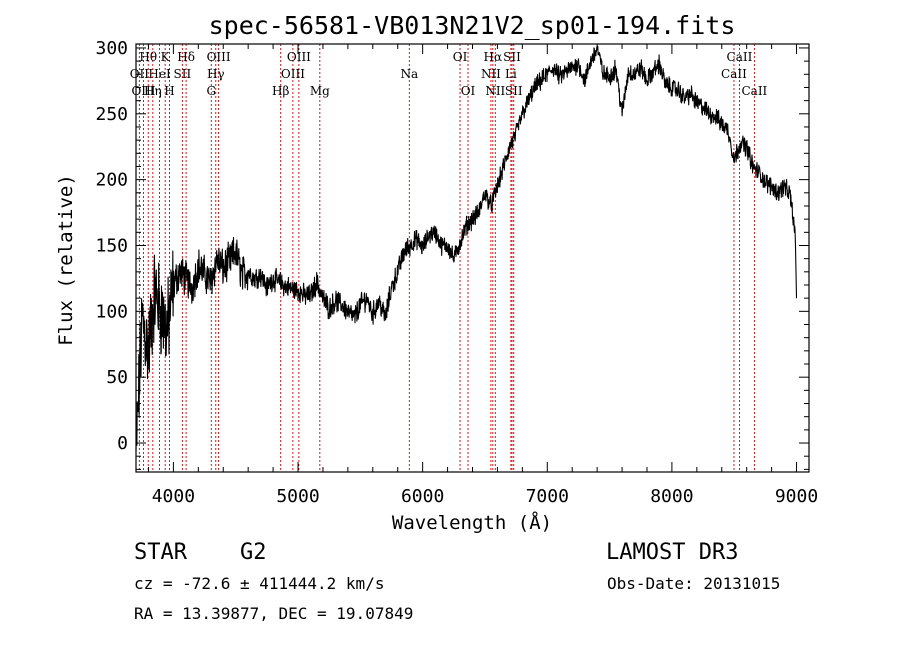 This screenshot has height=649, width=900. I want to click on survey-name: LAMOST DR3, so click(672, 552).